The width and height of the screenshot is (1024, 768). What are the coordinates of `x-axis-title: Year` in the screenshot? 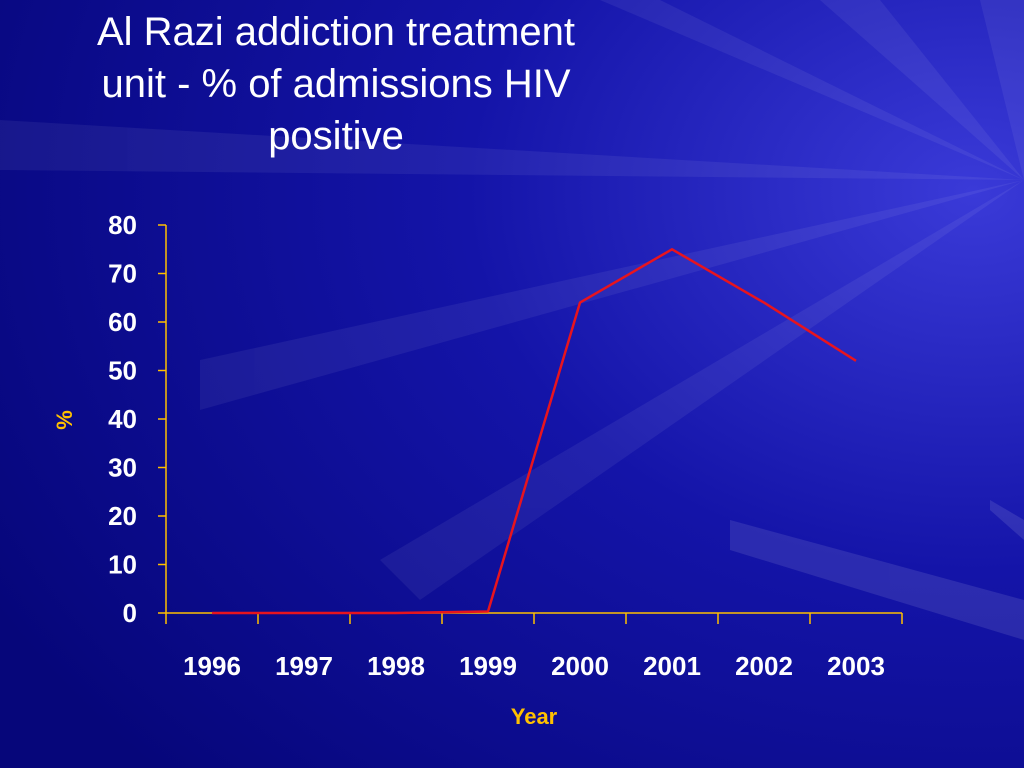 It's located at (534, 716).